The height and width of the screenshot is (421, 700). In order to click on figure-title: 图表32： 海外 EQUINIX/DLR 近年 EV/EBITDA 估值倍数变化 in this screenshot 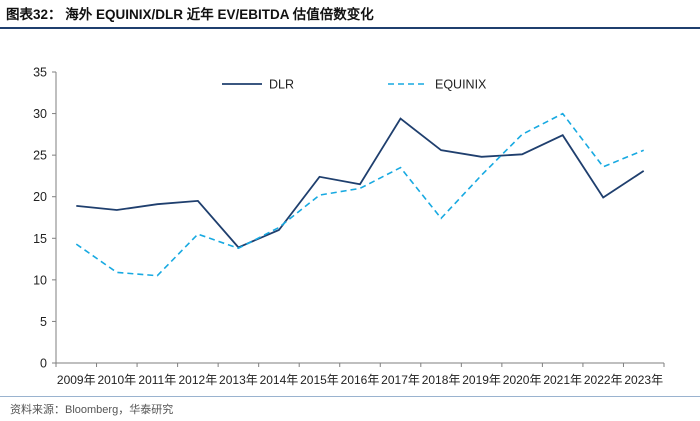, I will do `click(190, 14)`.